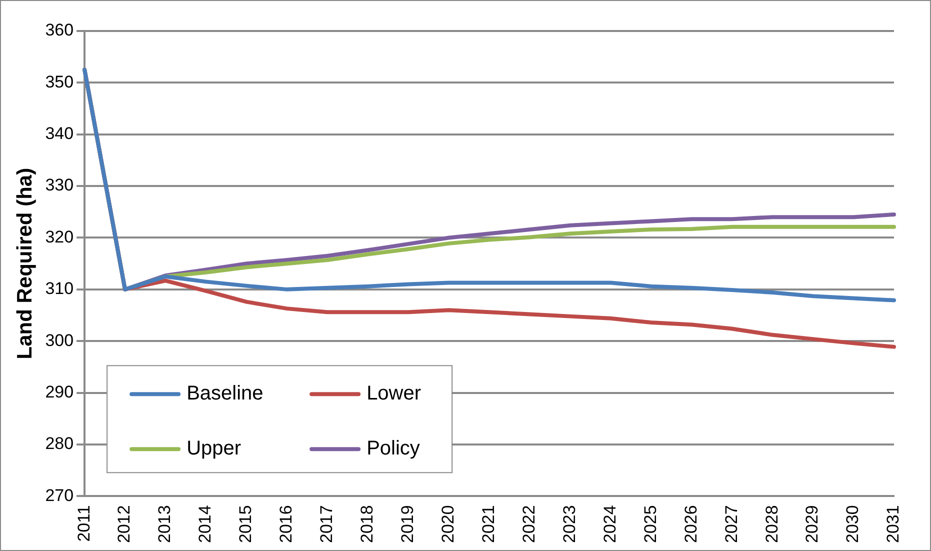  I want to click on y-tick-label: 320, so click(59, 236).